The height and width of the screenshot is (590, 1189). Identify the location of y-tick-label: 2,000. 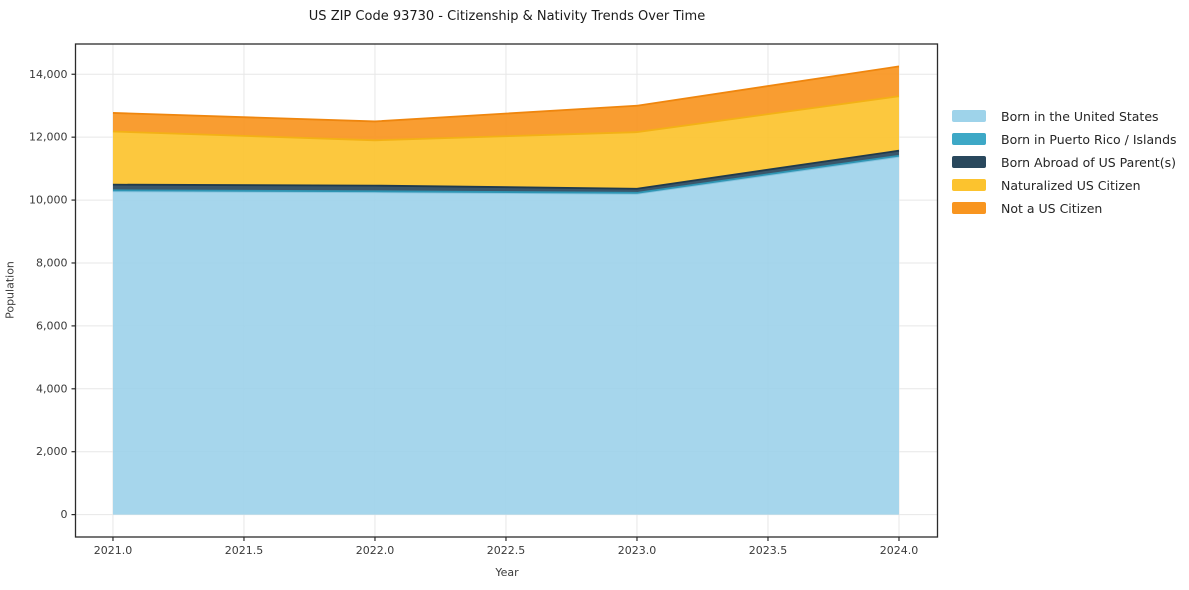
(52, 451).